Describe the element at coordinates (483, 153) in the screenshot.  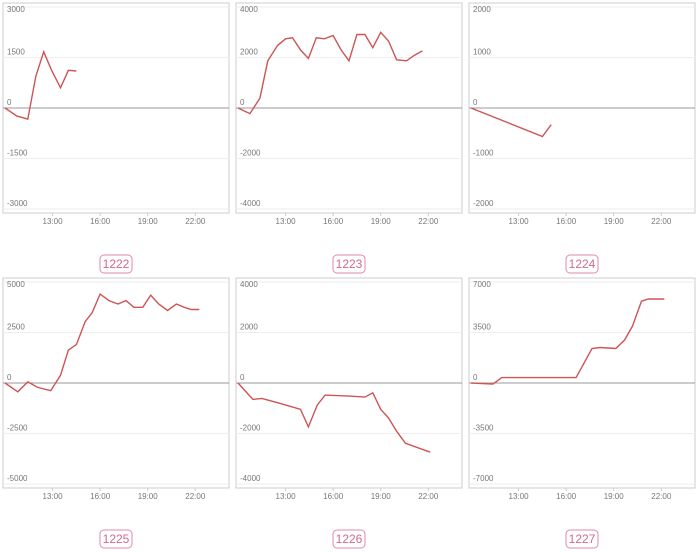
I see `y-tick-label: -1000` at that location.